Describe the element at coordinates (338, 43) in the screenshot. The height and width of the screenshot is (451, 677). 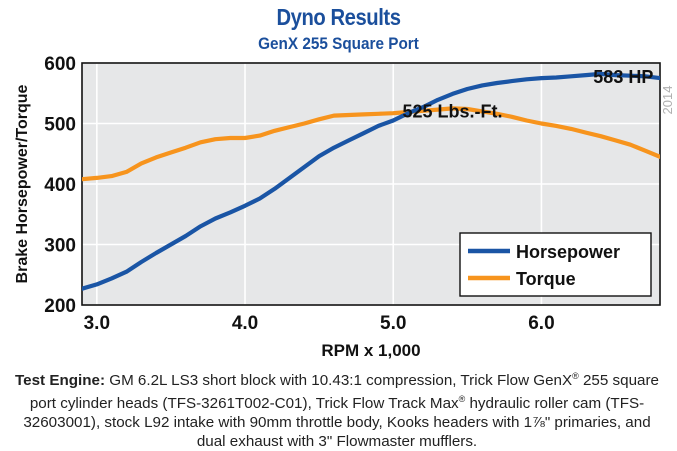
I see `chart-subtitle: GenX 255 Square Port` at that location.